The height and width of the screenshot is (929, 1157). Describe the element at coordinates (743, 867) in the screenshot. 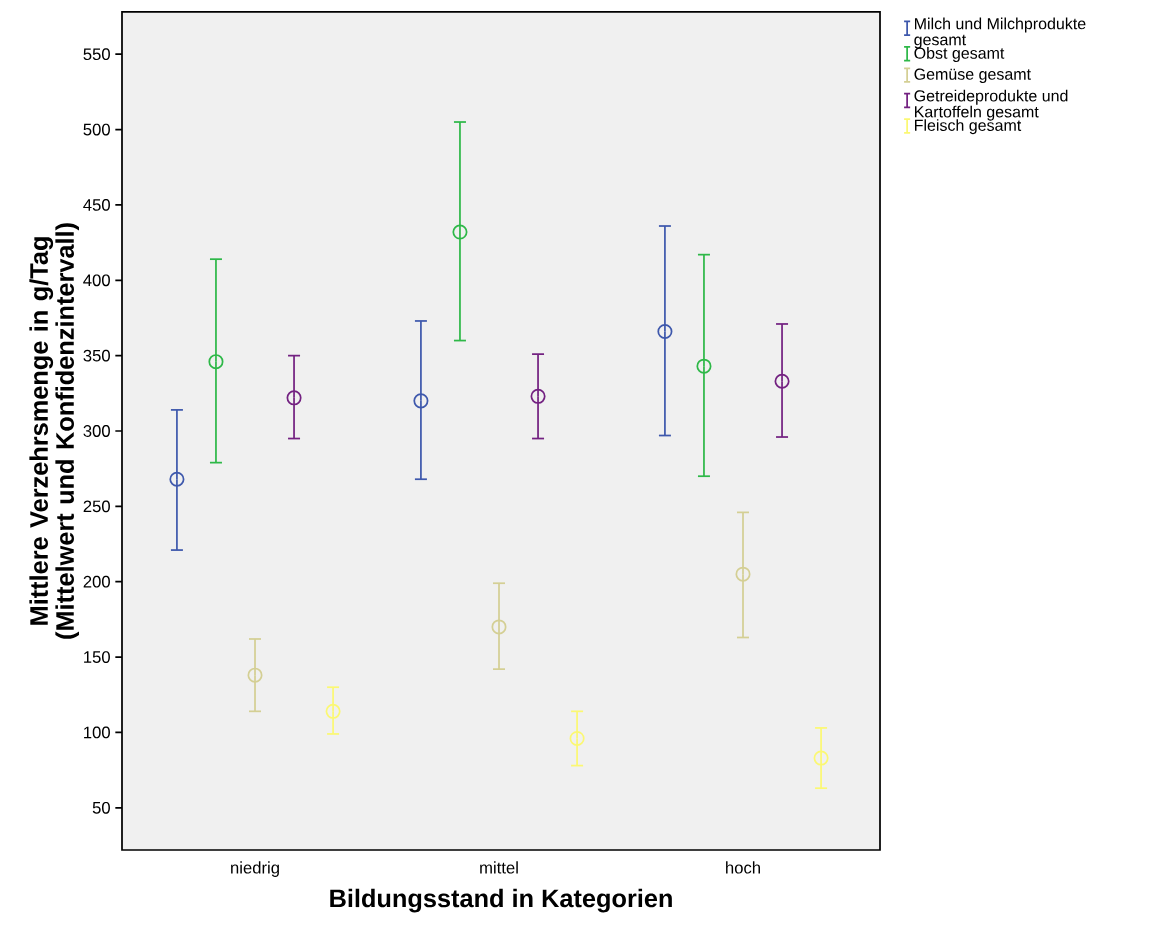

I see `x-tick-label: hoch` at that location.